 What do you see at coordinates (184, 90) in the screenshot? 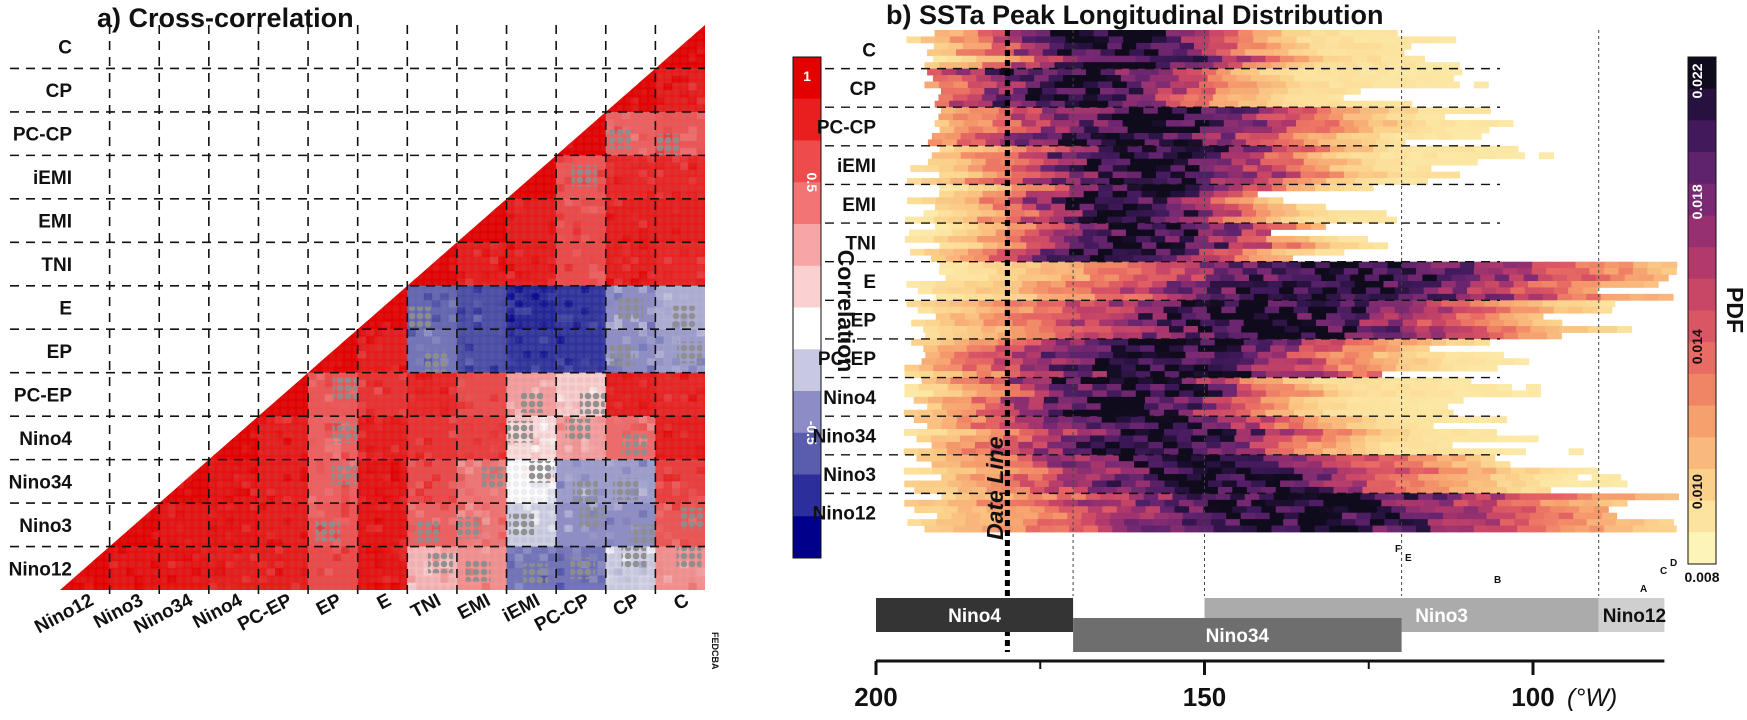
I see `block-CP-Nino34` at bounding box center [184, 90].